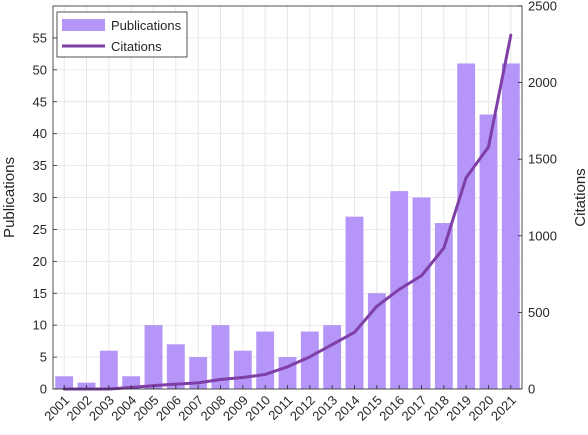 The height and width of the screenshot is (435, 588). I want to click on y-tick-label: 35, so click(40, 165).